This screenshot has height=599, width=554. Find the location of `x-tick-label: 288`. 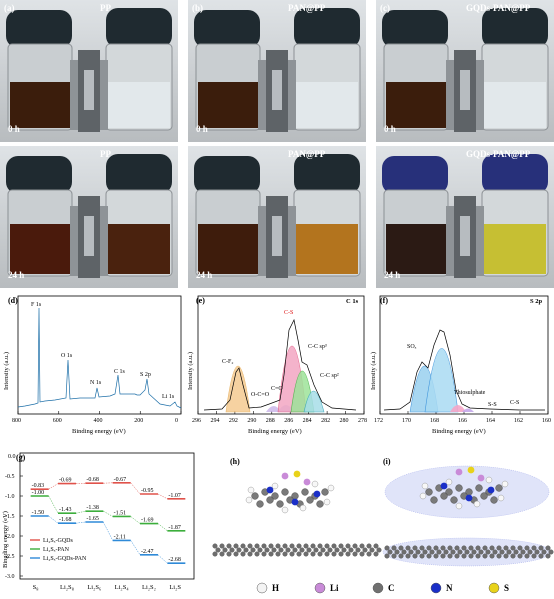

x-tick-label: 288 is located at coordinates (270, 421).